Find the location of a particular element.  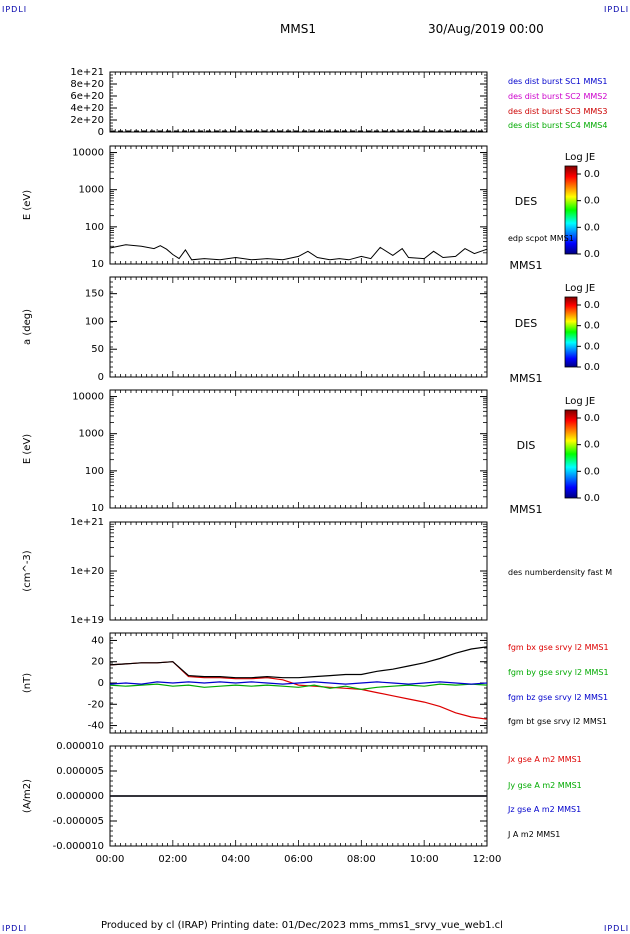

legend-entry: fgm bx gse srvy l2 MMS1 is located at coordinates (558, 647).